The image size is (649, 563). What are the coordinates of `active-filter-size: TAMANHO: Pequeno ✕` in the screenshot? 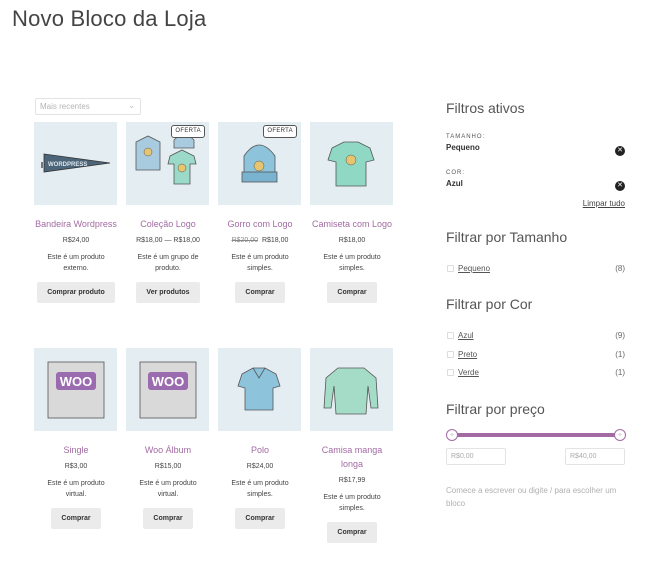 It's located at (536, 145).